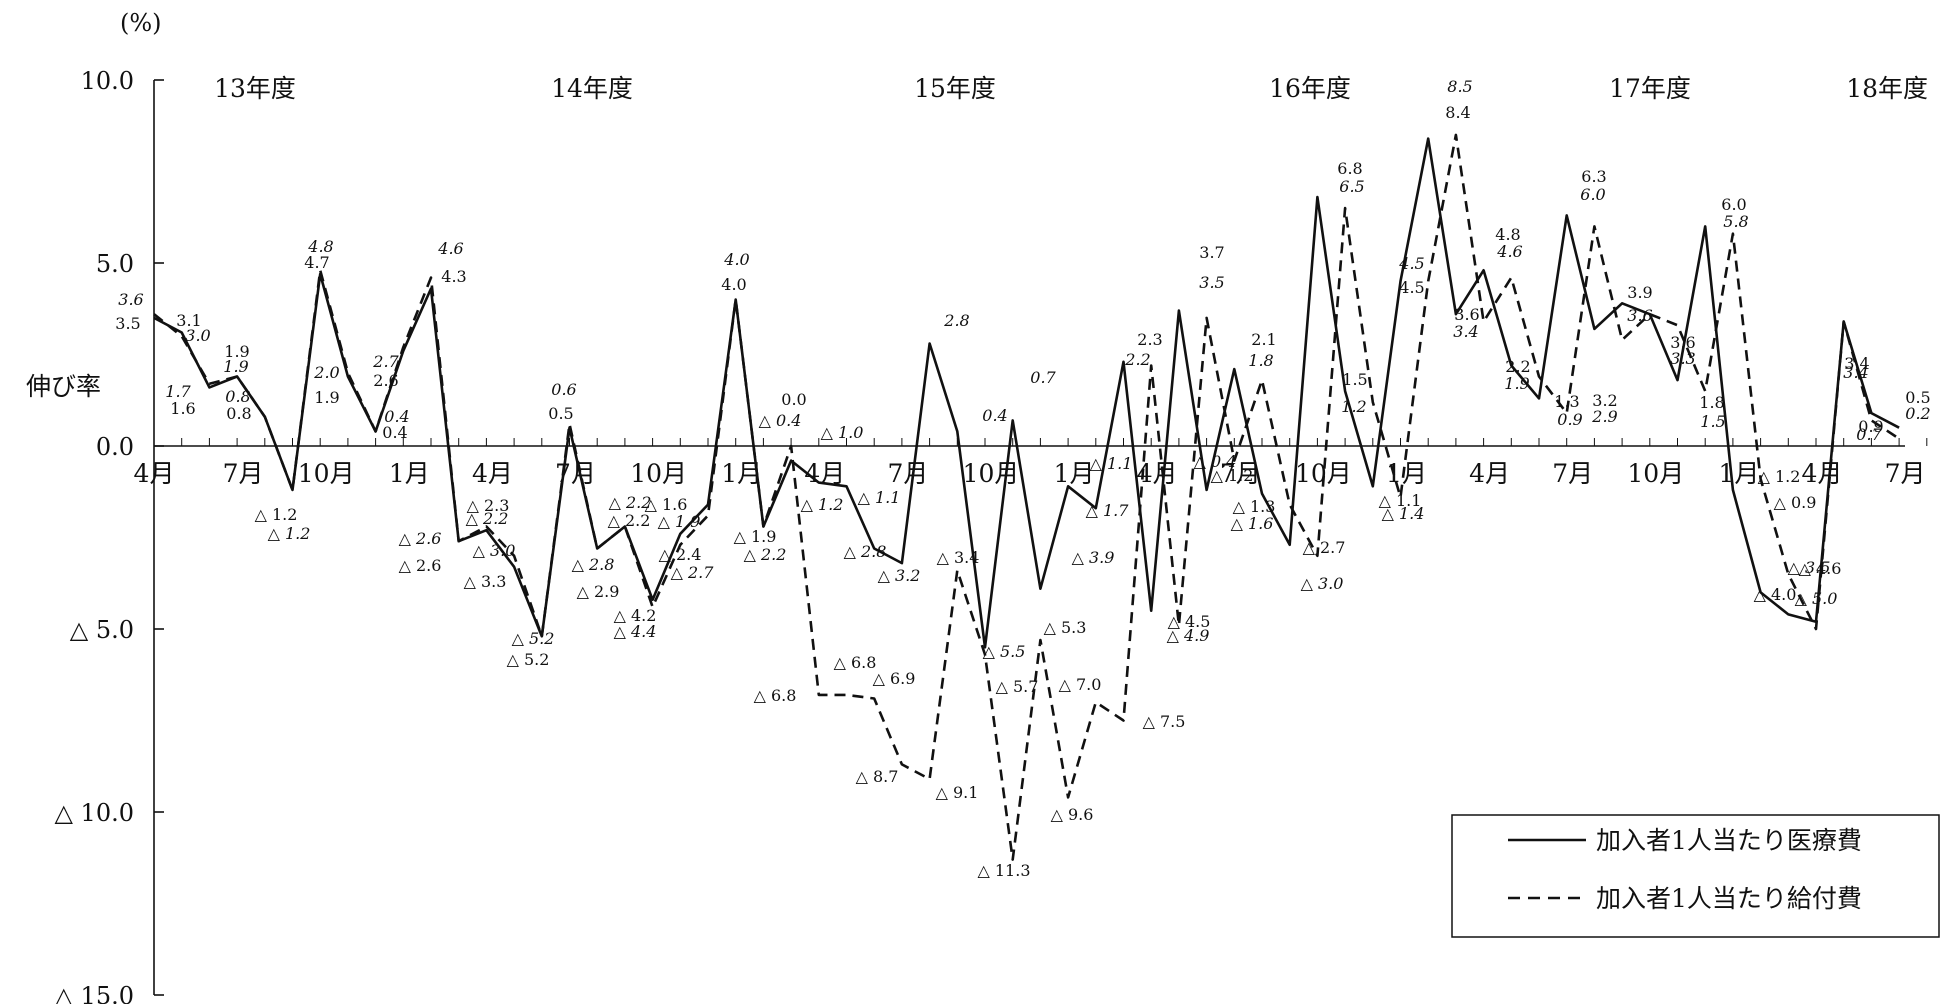 Image resolution: width=1946 pixels, height=1004 pixels. What do you see at coordinates (1887, 88) in the screenshot?
I see `fiscal-year-label: 18年度` at bounding box center [1887, 88].